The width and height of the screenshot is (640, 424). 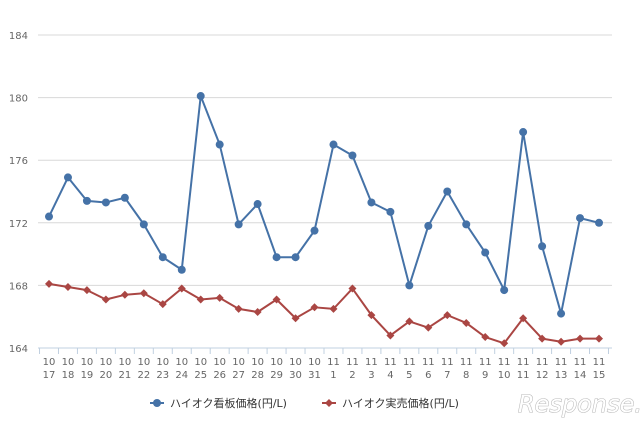 What do you see at coordinates (106, 369) in the screenshot?
I see `x-tick-label: 10 20` at bounding box center [106, 369].